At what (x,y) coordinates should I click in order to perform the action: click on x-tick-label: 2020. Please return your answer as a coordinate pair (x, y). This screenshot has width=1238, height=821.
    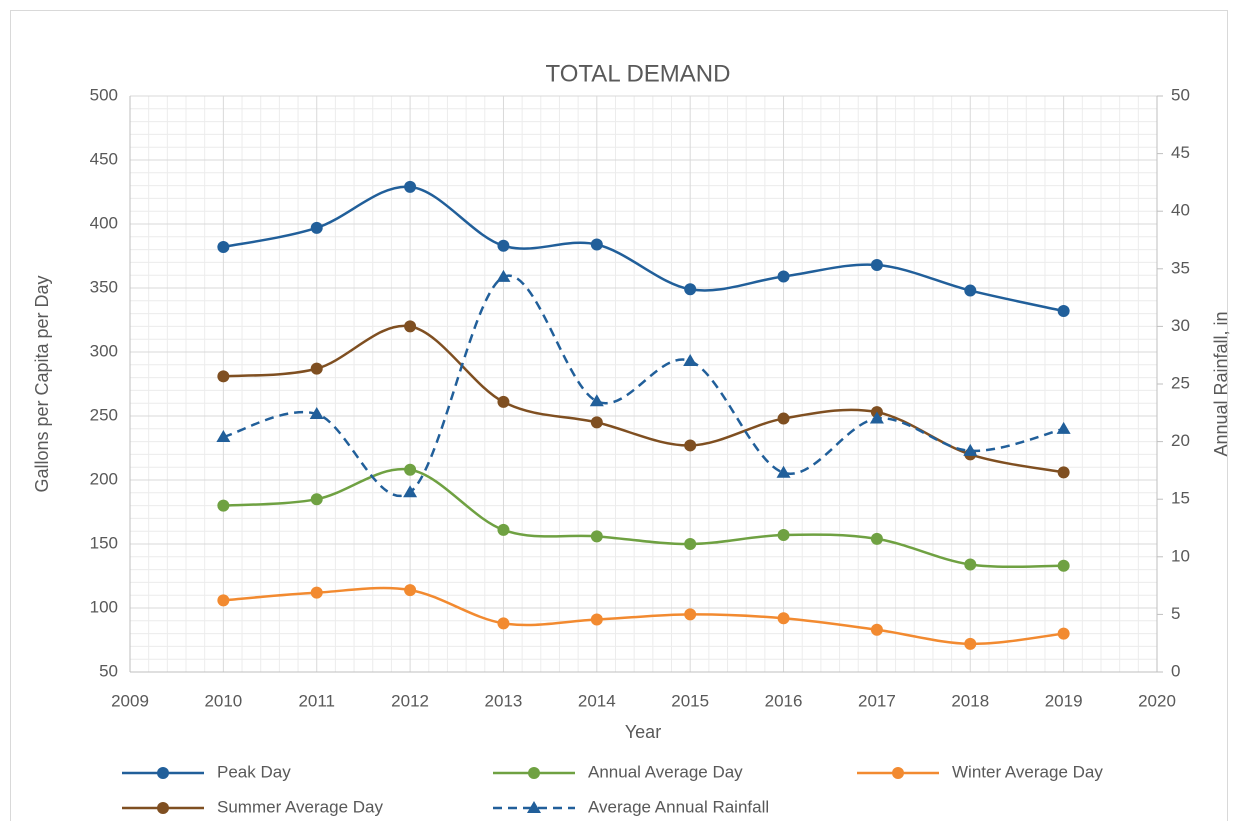
    Looking at the image, I should click on (1157, 700).